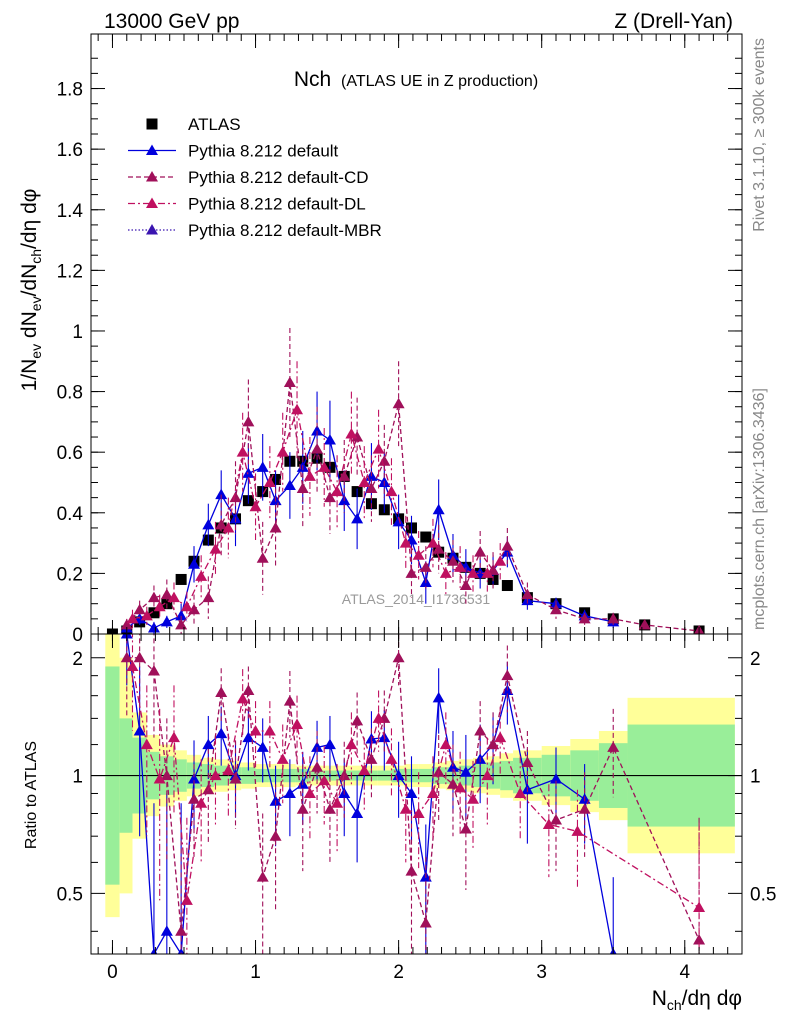 The height and width of the screenshot is (1024, 786). I want to click on plot-title: Nch (ATLAS UE in Z production), so click(416, 79).